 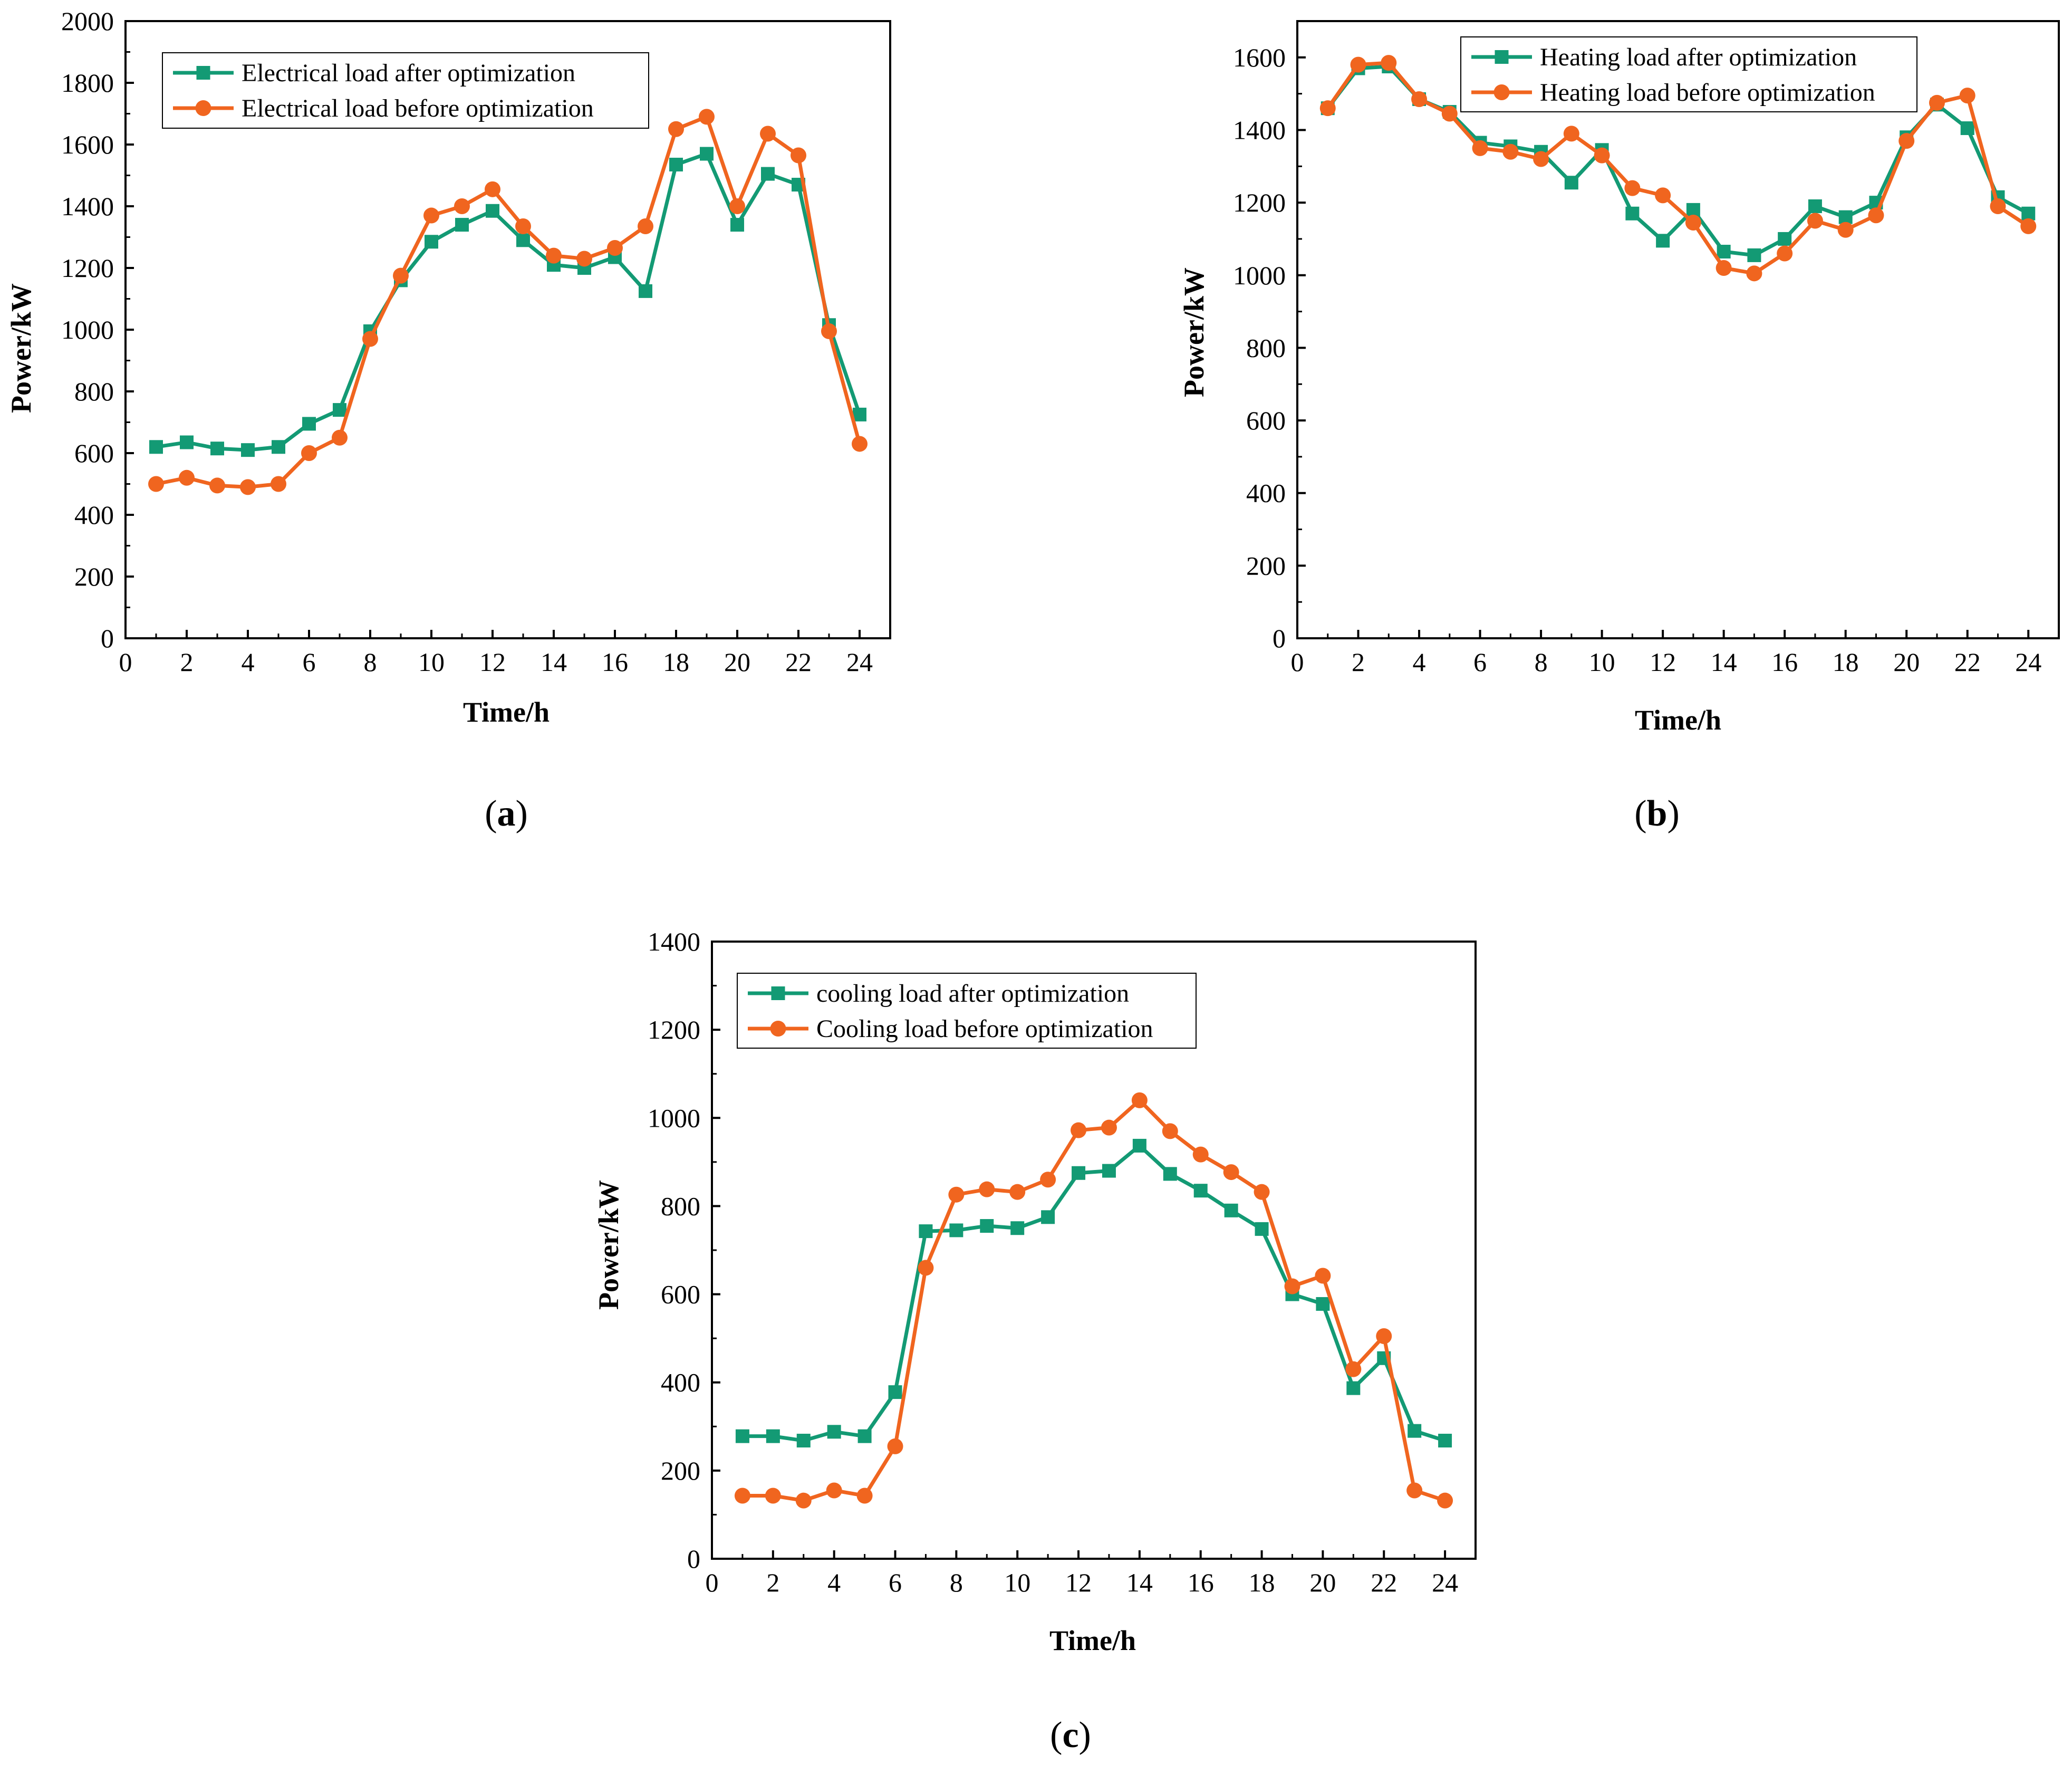 I want to click on chart-a-xtick-label: 0, so click(x=125, y=662).